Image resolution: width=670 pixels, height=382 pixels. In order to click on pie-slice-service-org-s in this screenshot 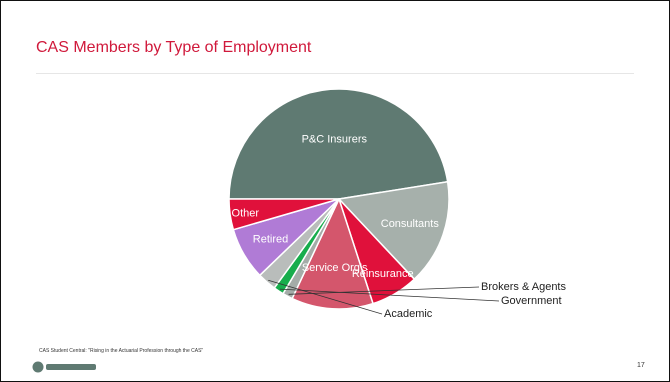, I will do `click(332, 254)`.